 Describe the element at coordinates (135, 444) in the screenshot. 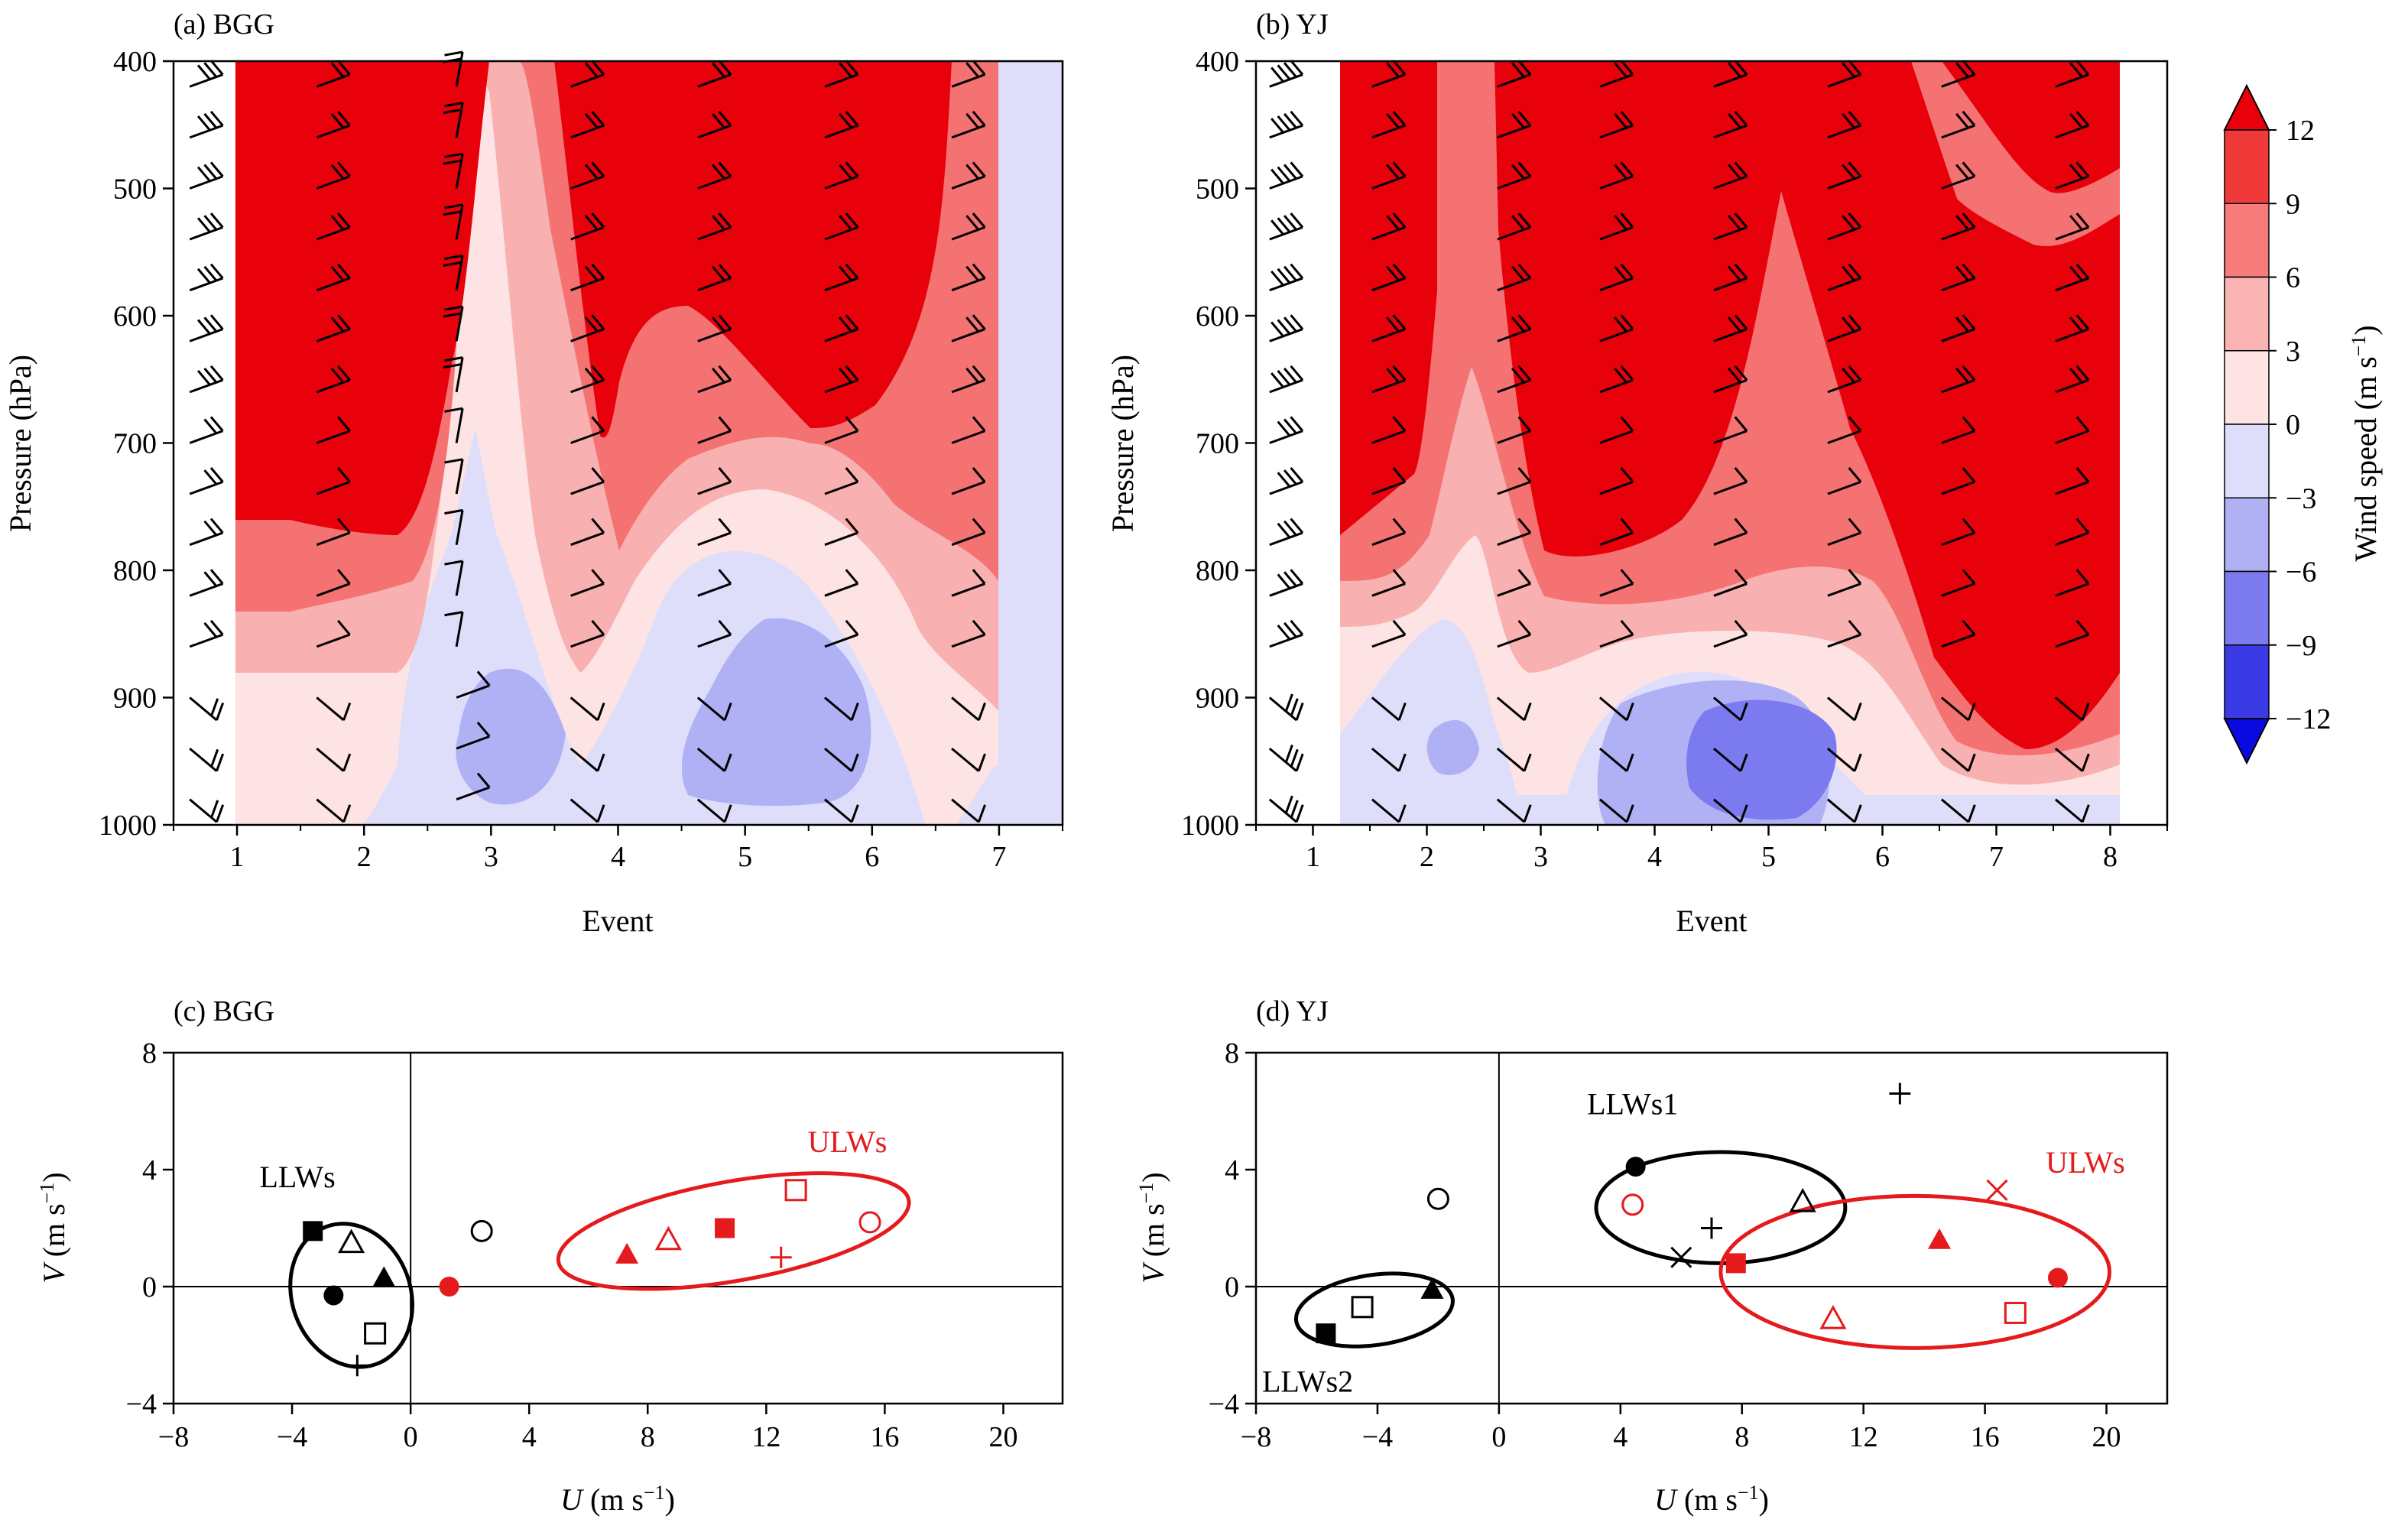

I see `panel-a-y-tick-label: 700` at that location.